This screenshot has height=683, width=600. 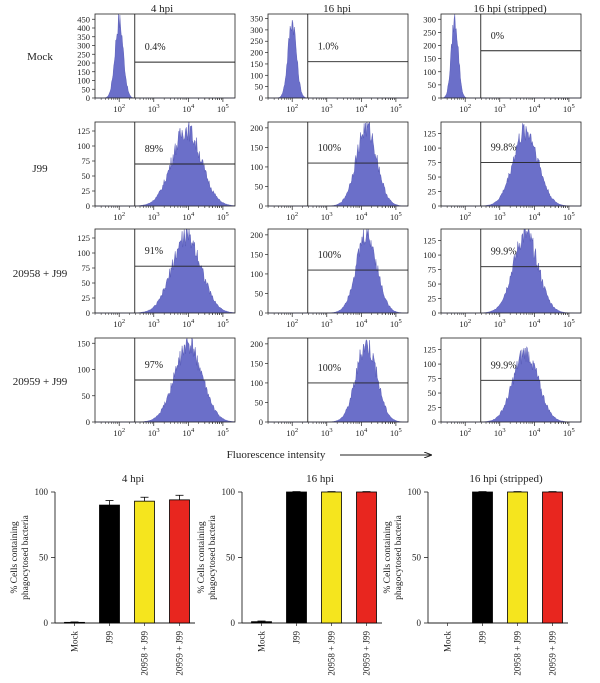 What do you see at coordinates (497, 36) in the screenshot?
I see `hist-mock-16-hpi-stripped-percent-label: 0%` at bounding box center [497, 36].